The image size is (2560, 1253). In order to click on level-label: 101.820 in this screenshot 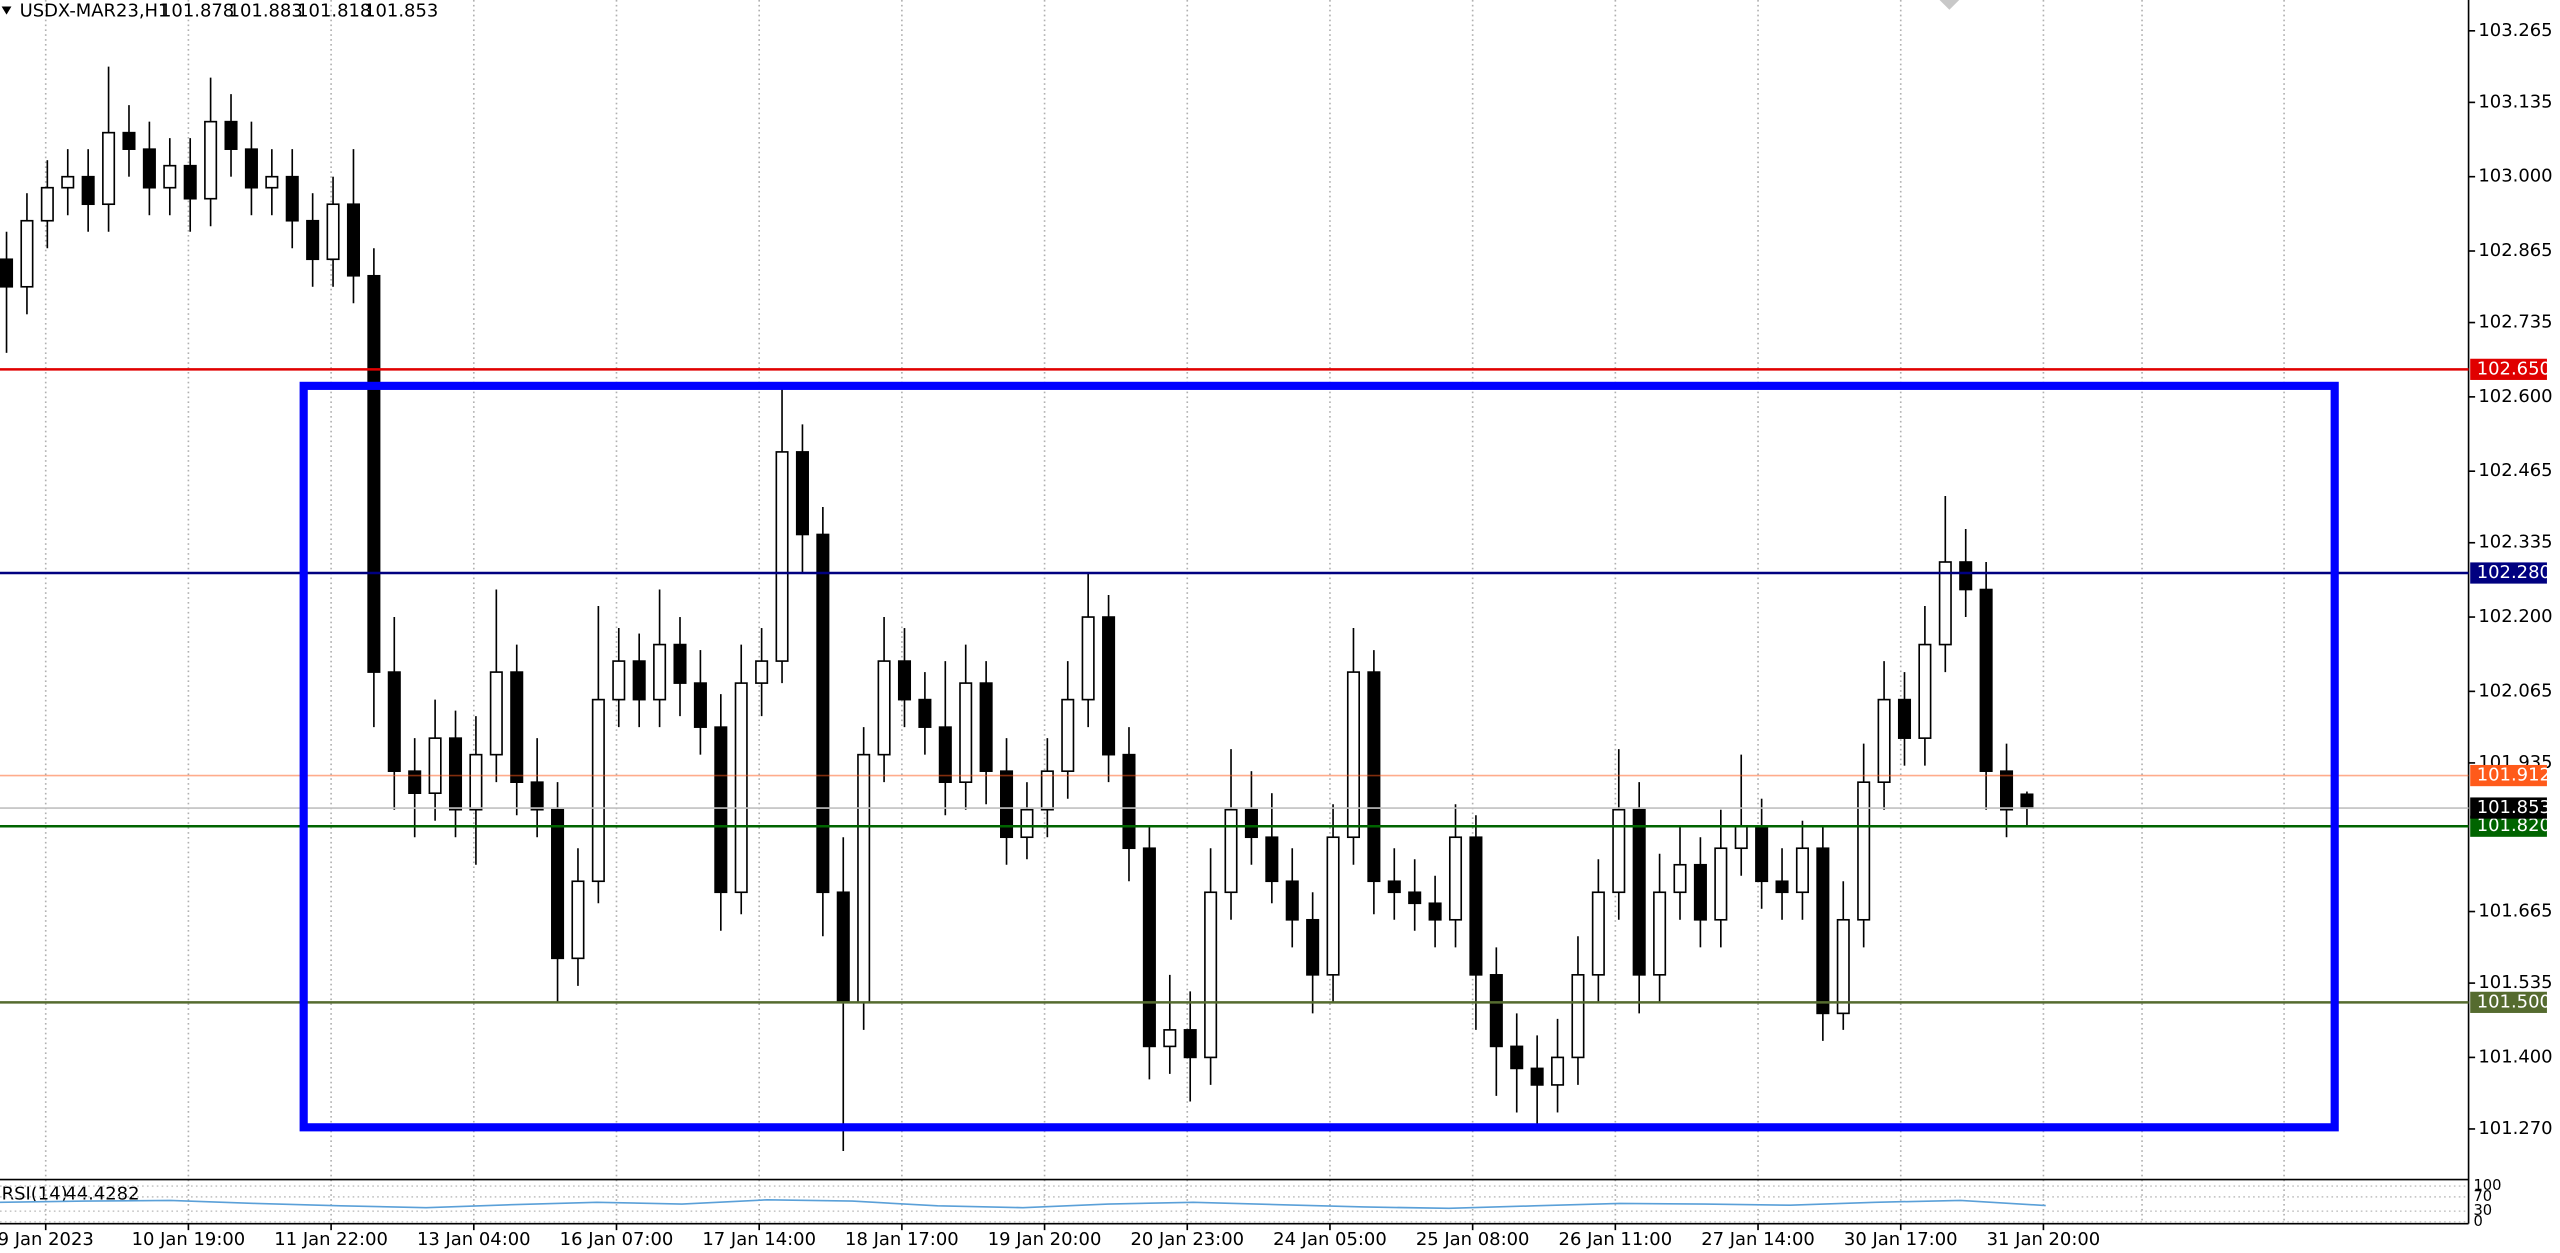, I will do `click(2514, 825)`.